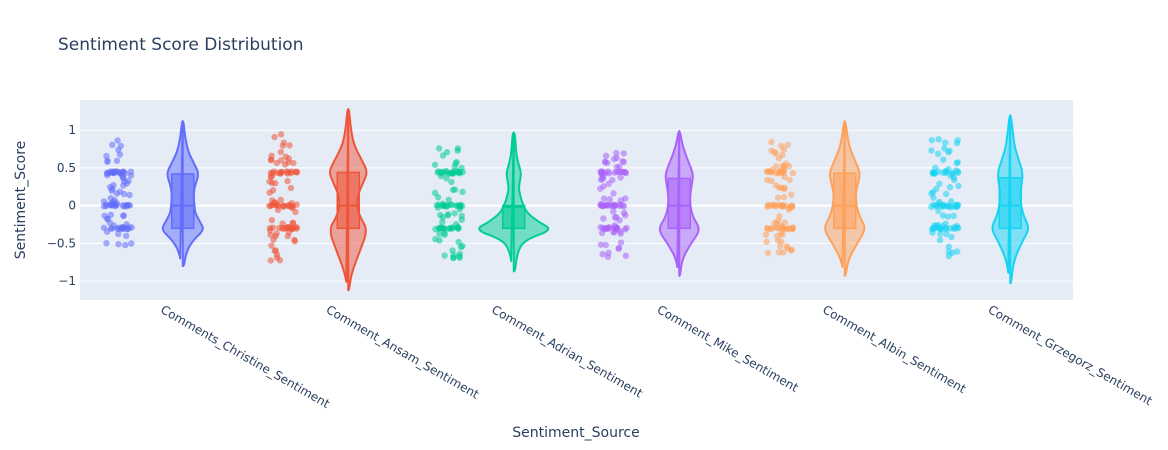 This screenshot has height=450, width=1168. What do you see at coordinates (245, 356) in the screenshot?
I see `x-tick-label: Comments_Christine_Sentiment` at bounding box center [245, 356].